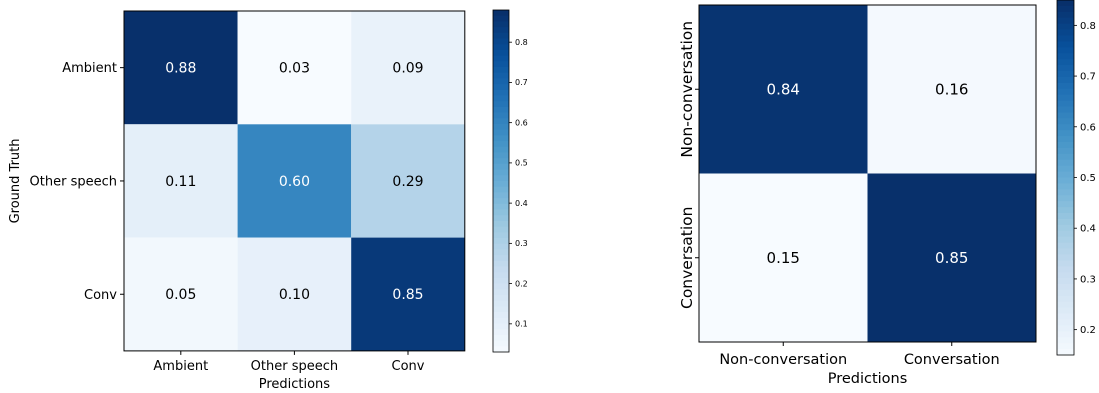 The width and height of the screenshot is (1099, 393). Describe the element at coordinates (294, 295) in the screenshot. I see `cell-value-label: 0.10` at that location.